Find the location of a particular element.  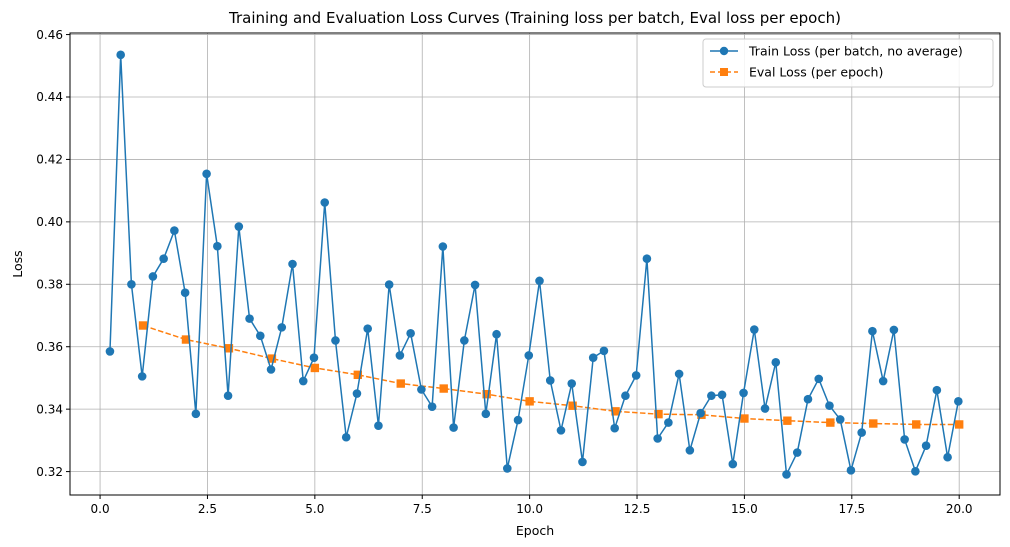

legend-eval-label: Eval Loss (per epoch) is located at coordinates (816, 72).